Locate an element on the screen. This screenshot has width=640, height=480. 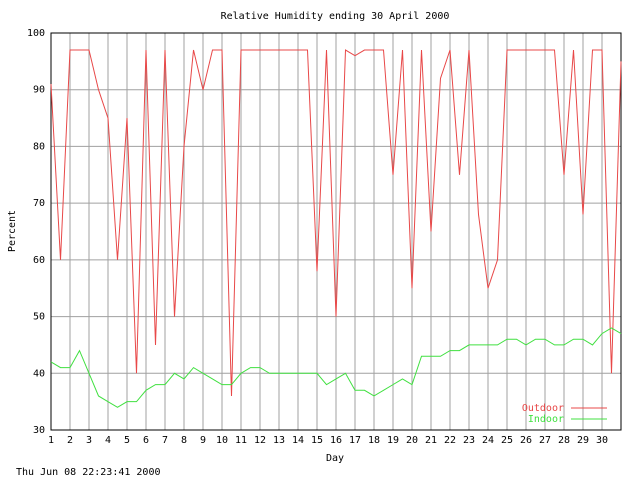
x-tick-label: 12 is located at coordinates (260, 440).